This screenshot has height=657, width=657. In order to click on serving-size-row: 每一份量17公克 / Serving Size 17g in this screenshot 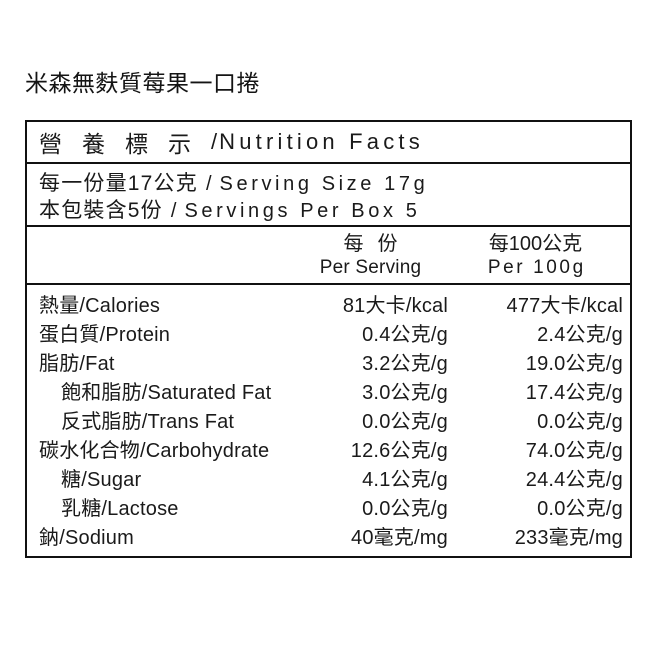, I will do `click(329, 181)`.